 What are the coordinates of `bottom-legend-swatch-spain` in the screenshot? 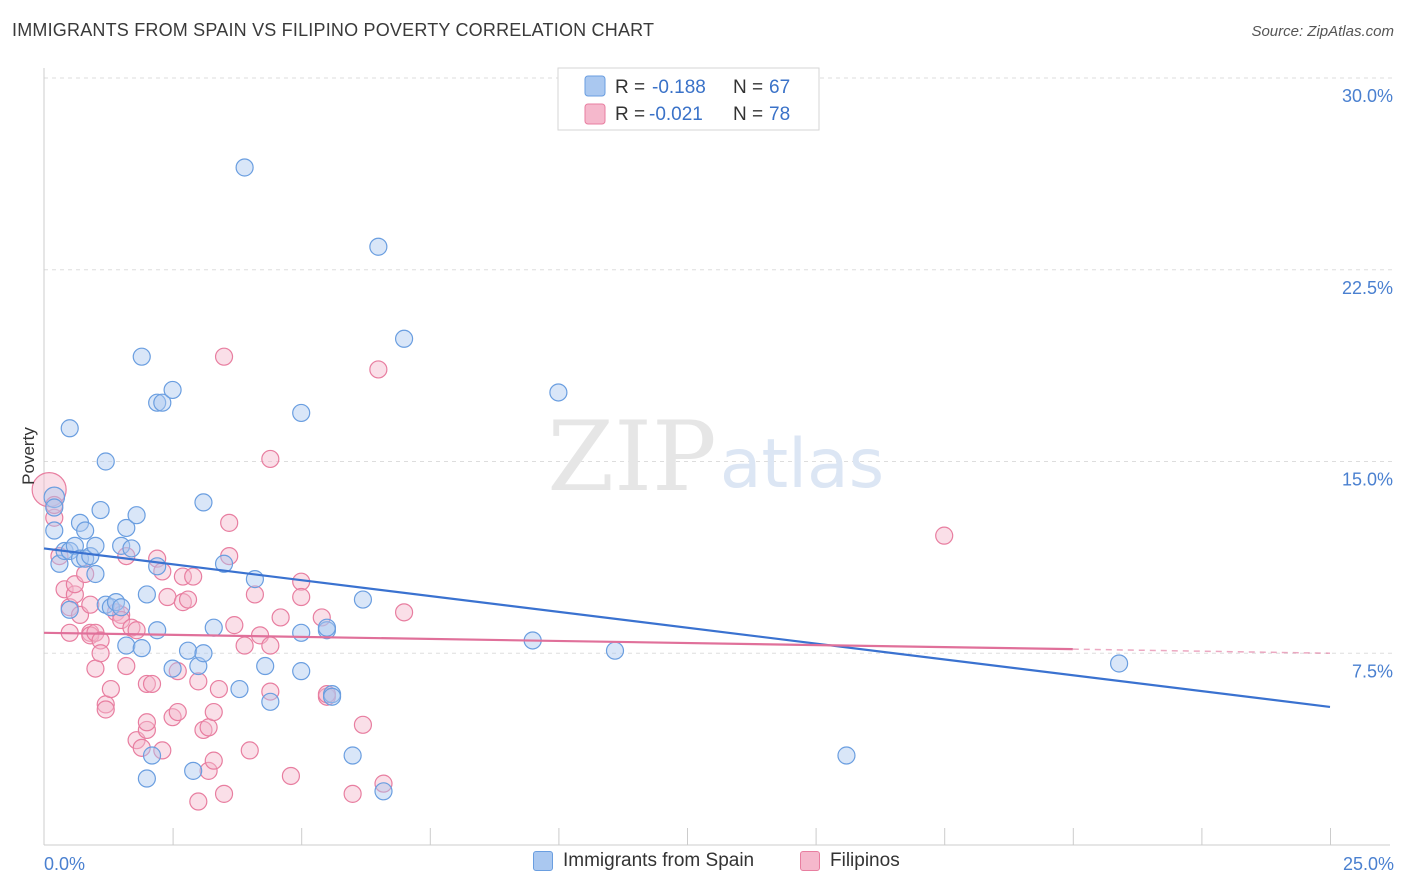 It's located at (543, 861).